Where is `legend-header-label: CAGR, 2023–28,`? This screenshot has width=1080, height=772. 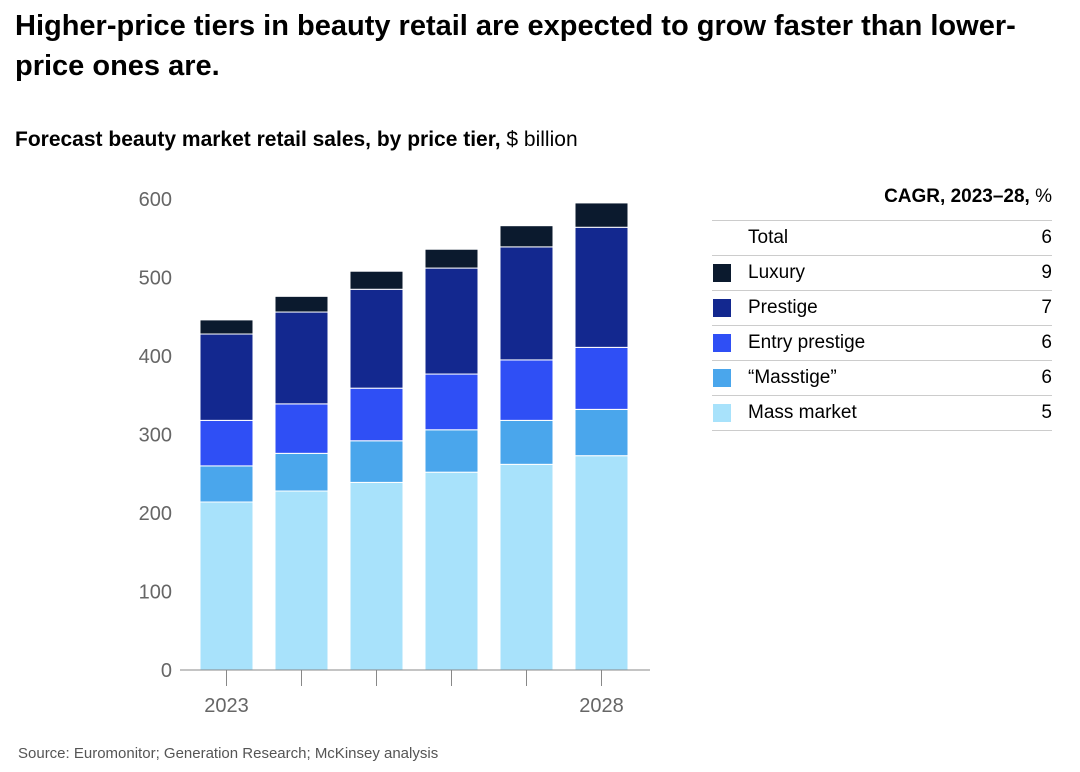
legend-header-label: CAGR, 2023–28, is located at coordinates (957, 196).